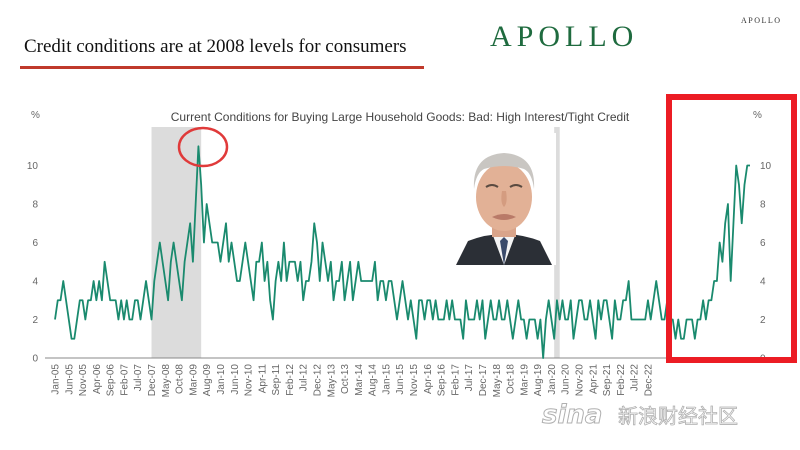 This screenshot has height=450, width=800. Describe the element at coordinates (304, 378) in the screenshot. I see `x-tick-Jul-12: Jul-12` at that location.